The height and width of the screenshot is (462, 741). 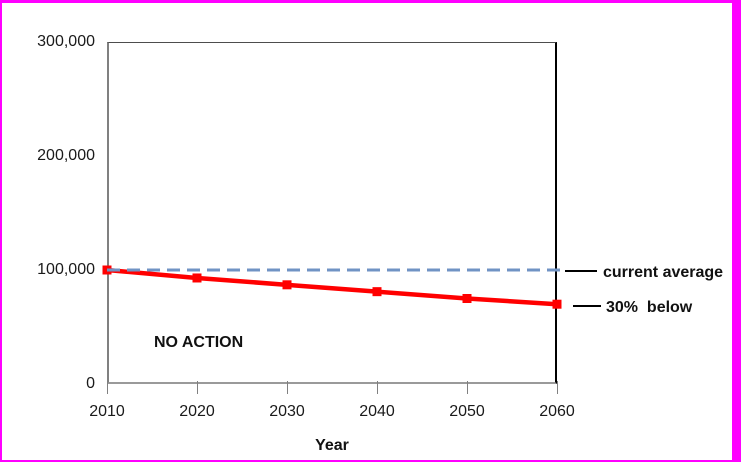 What do you see at coordinates (66, 41) in the screenshot?
I see `y-tick-label: 300,000` at bounding box center [66, 41].